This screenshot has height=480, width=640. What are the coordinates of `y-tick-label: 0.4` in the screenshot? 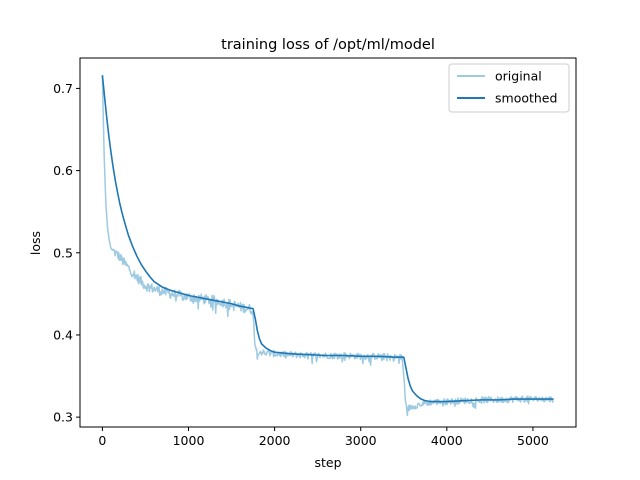 It's located at (63, 334).